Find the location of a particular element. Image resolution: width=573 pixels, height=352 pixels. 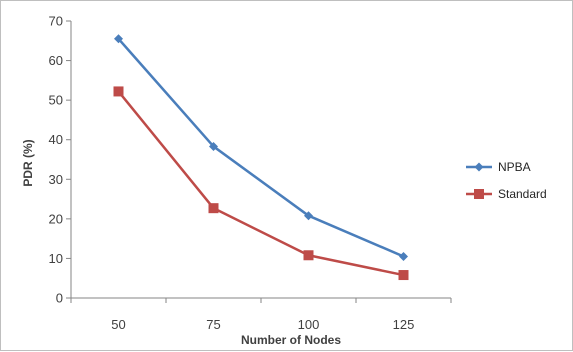

x-axis: 50 75 100 125 is located at coordinates (261, 315).